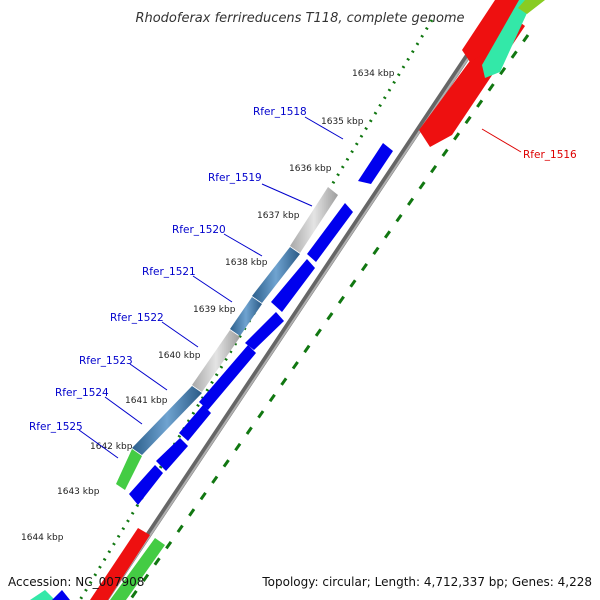 The image size is (600, 600). I want to click on blue-gene-bottom, so click(61, 595).